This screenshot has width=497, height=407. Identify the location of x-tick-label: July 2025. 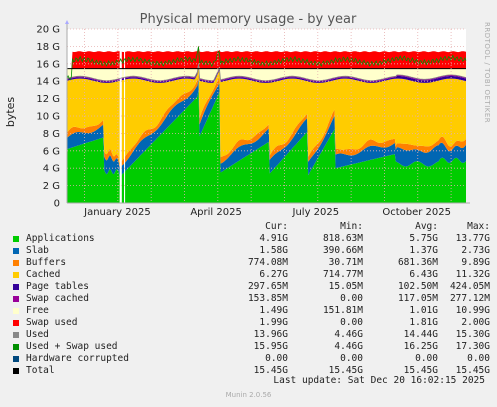
(316, 212).